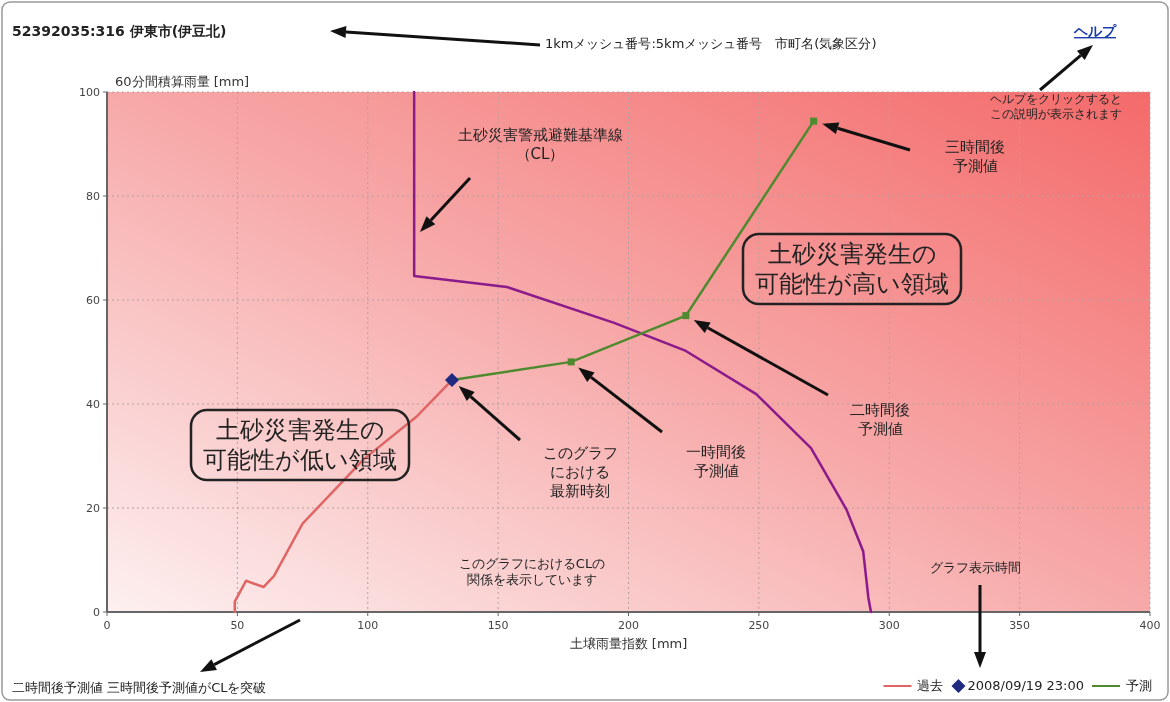 The width and height of the screenshot is (1170, 702). I want to click on legend-label: 予測, so click(1139, 685).